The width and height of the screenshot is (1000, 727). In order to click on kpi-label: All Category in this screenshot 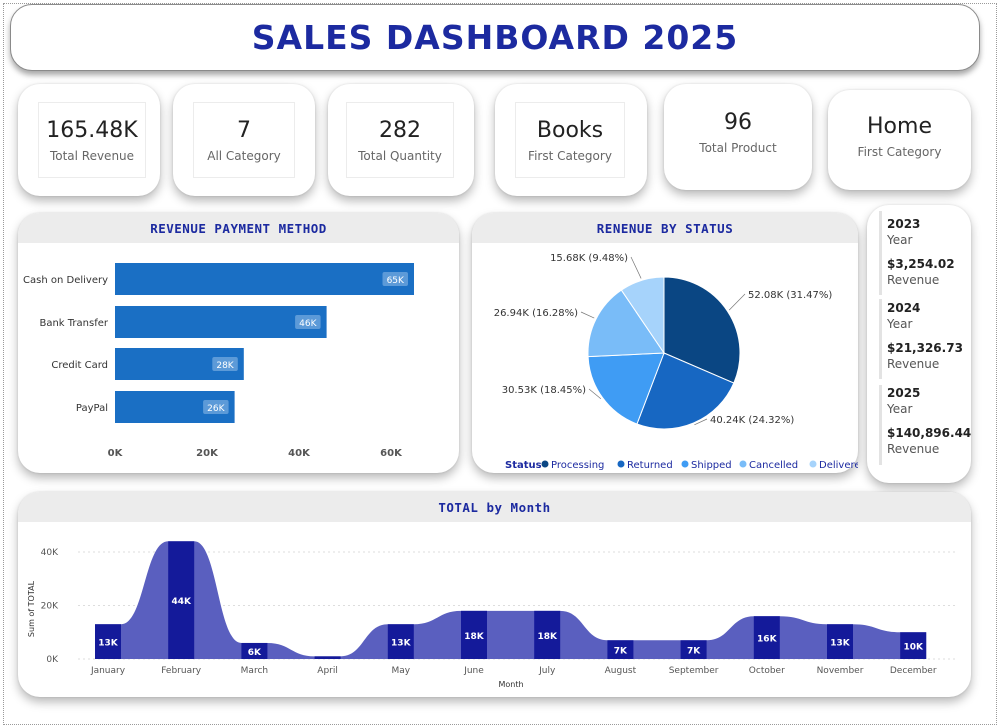, I will do `click(244, 155)`.